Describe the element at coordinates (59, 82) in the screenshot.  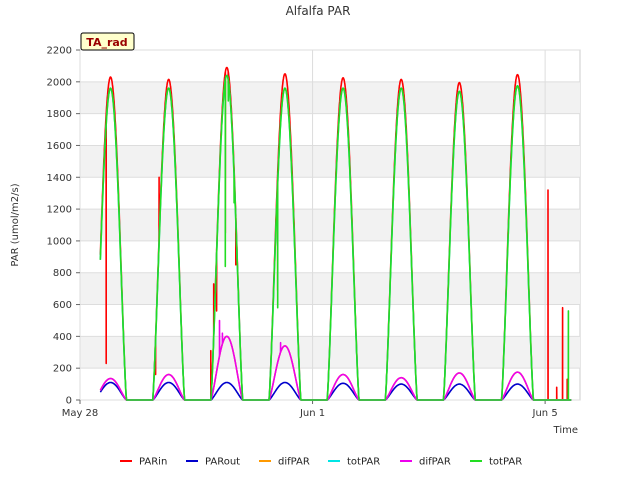
I see `y-tick-label: 2000` at that location.